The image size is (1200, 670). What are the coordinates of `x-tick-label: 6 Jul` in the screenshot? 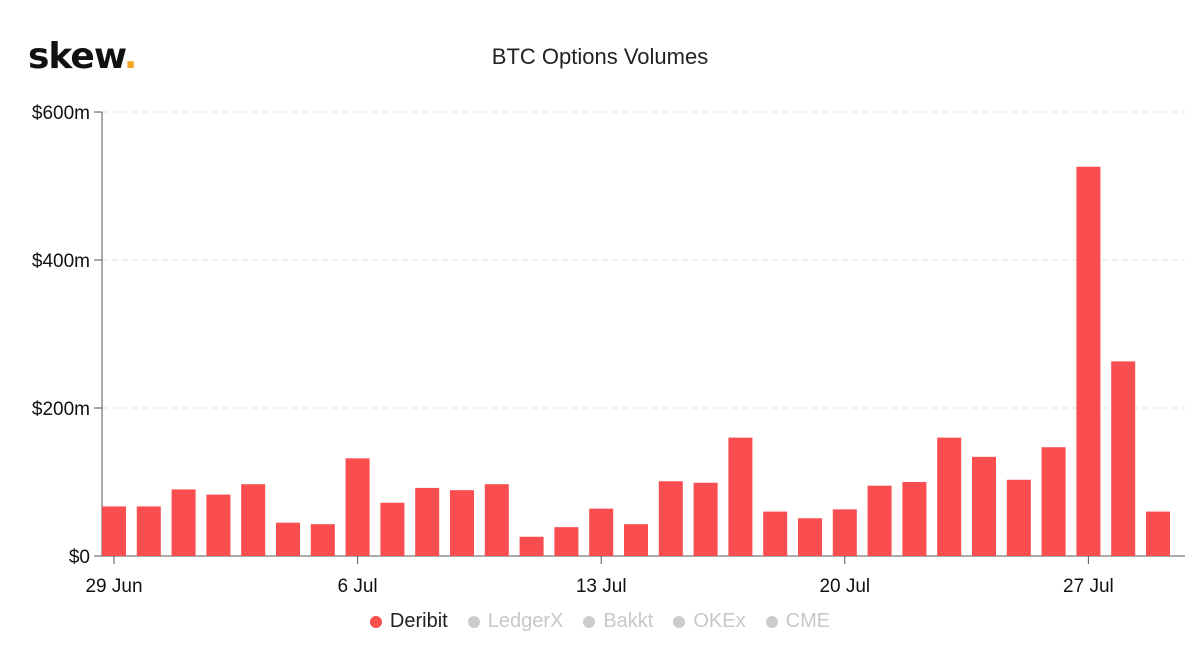 It's located at (358, 586).